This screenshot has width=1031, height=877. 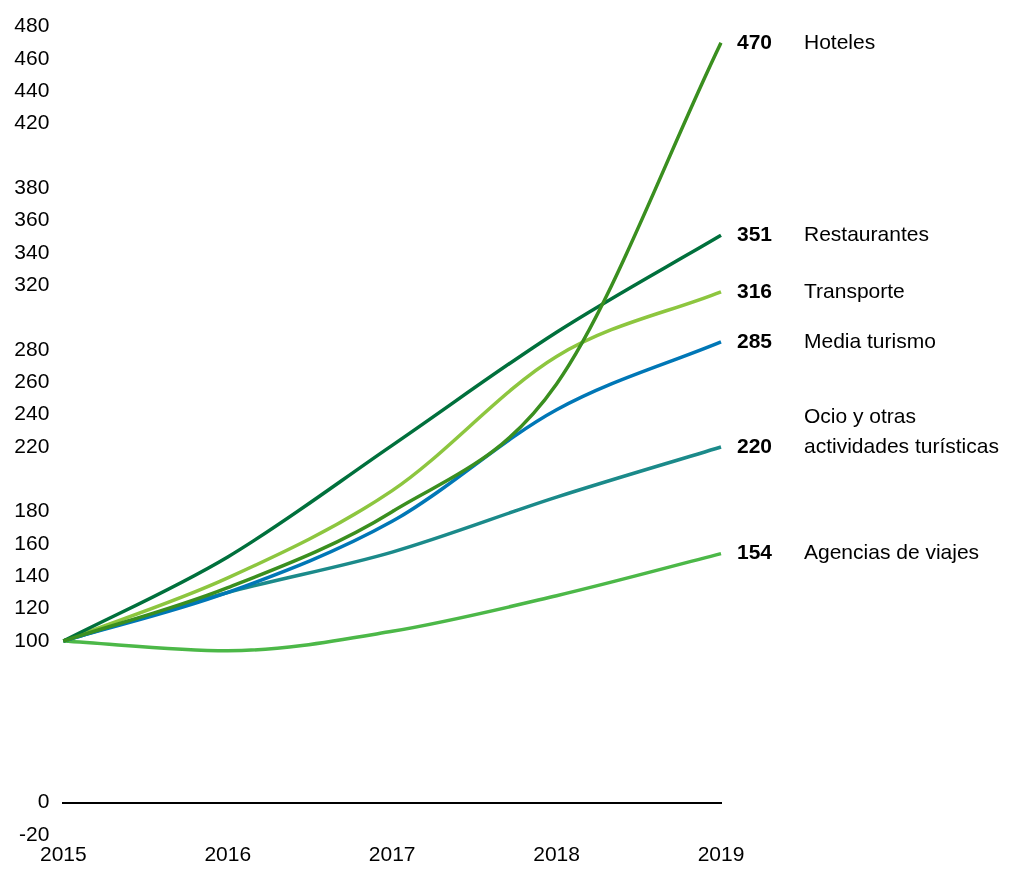 I want to click on y-tick-label: 280, so click(x=32, y=348).